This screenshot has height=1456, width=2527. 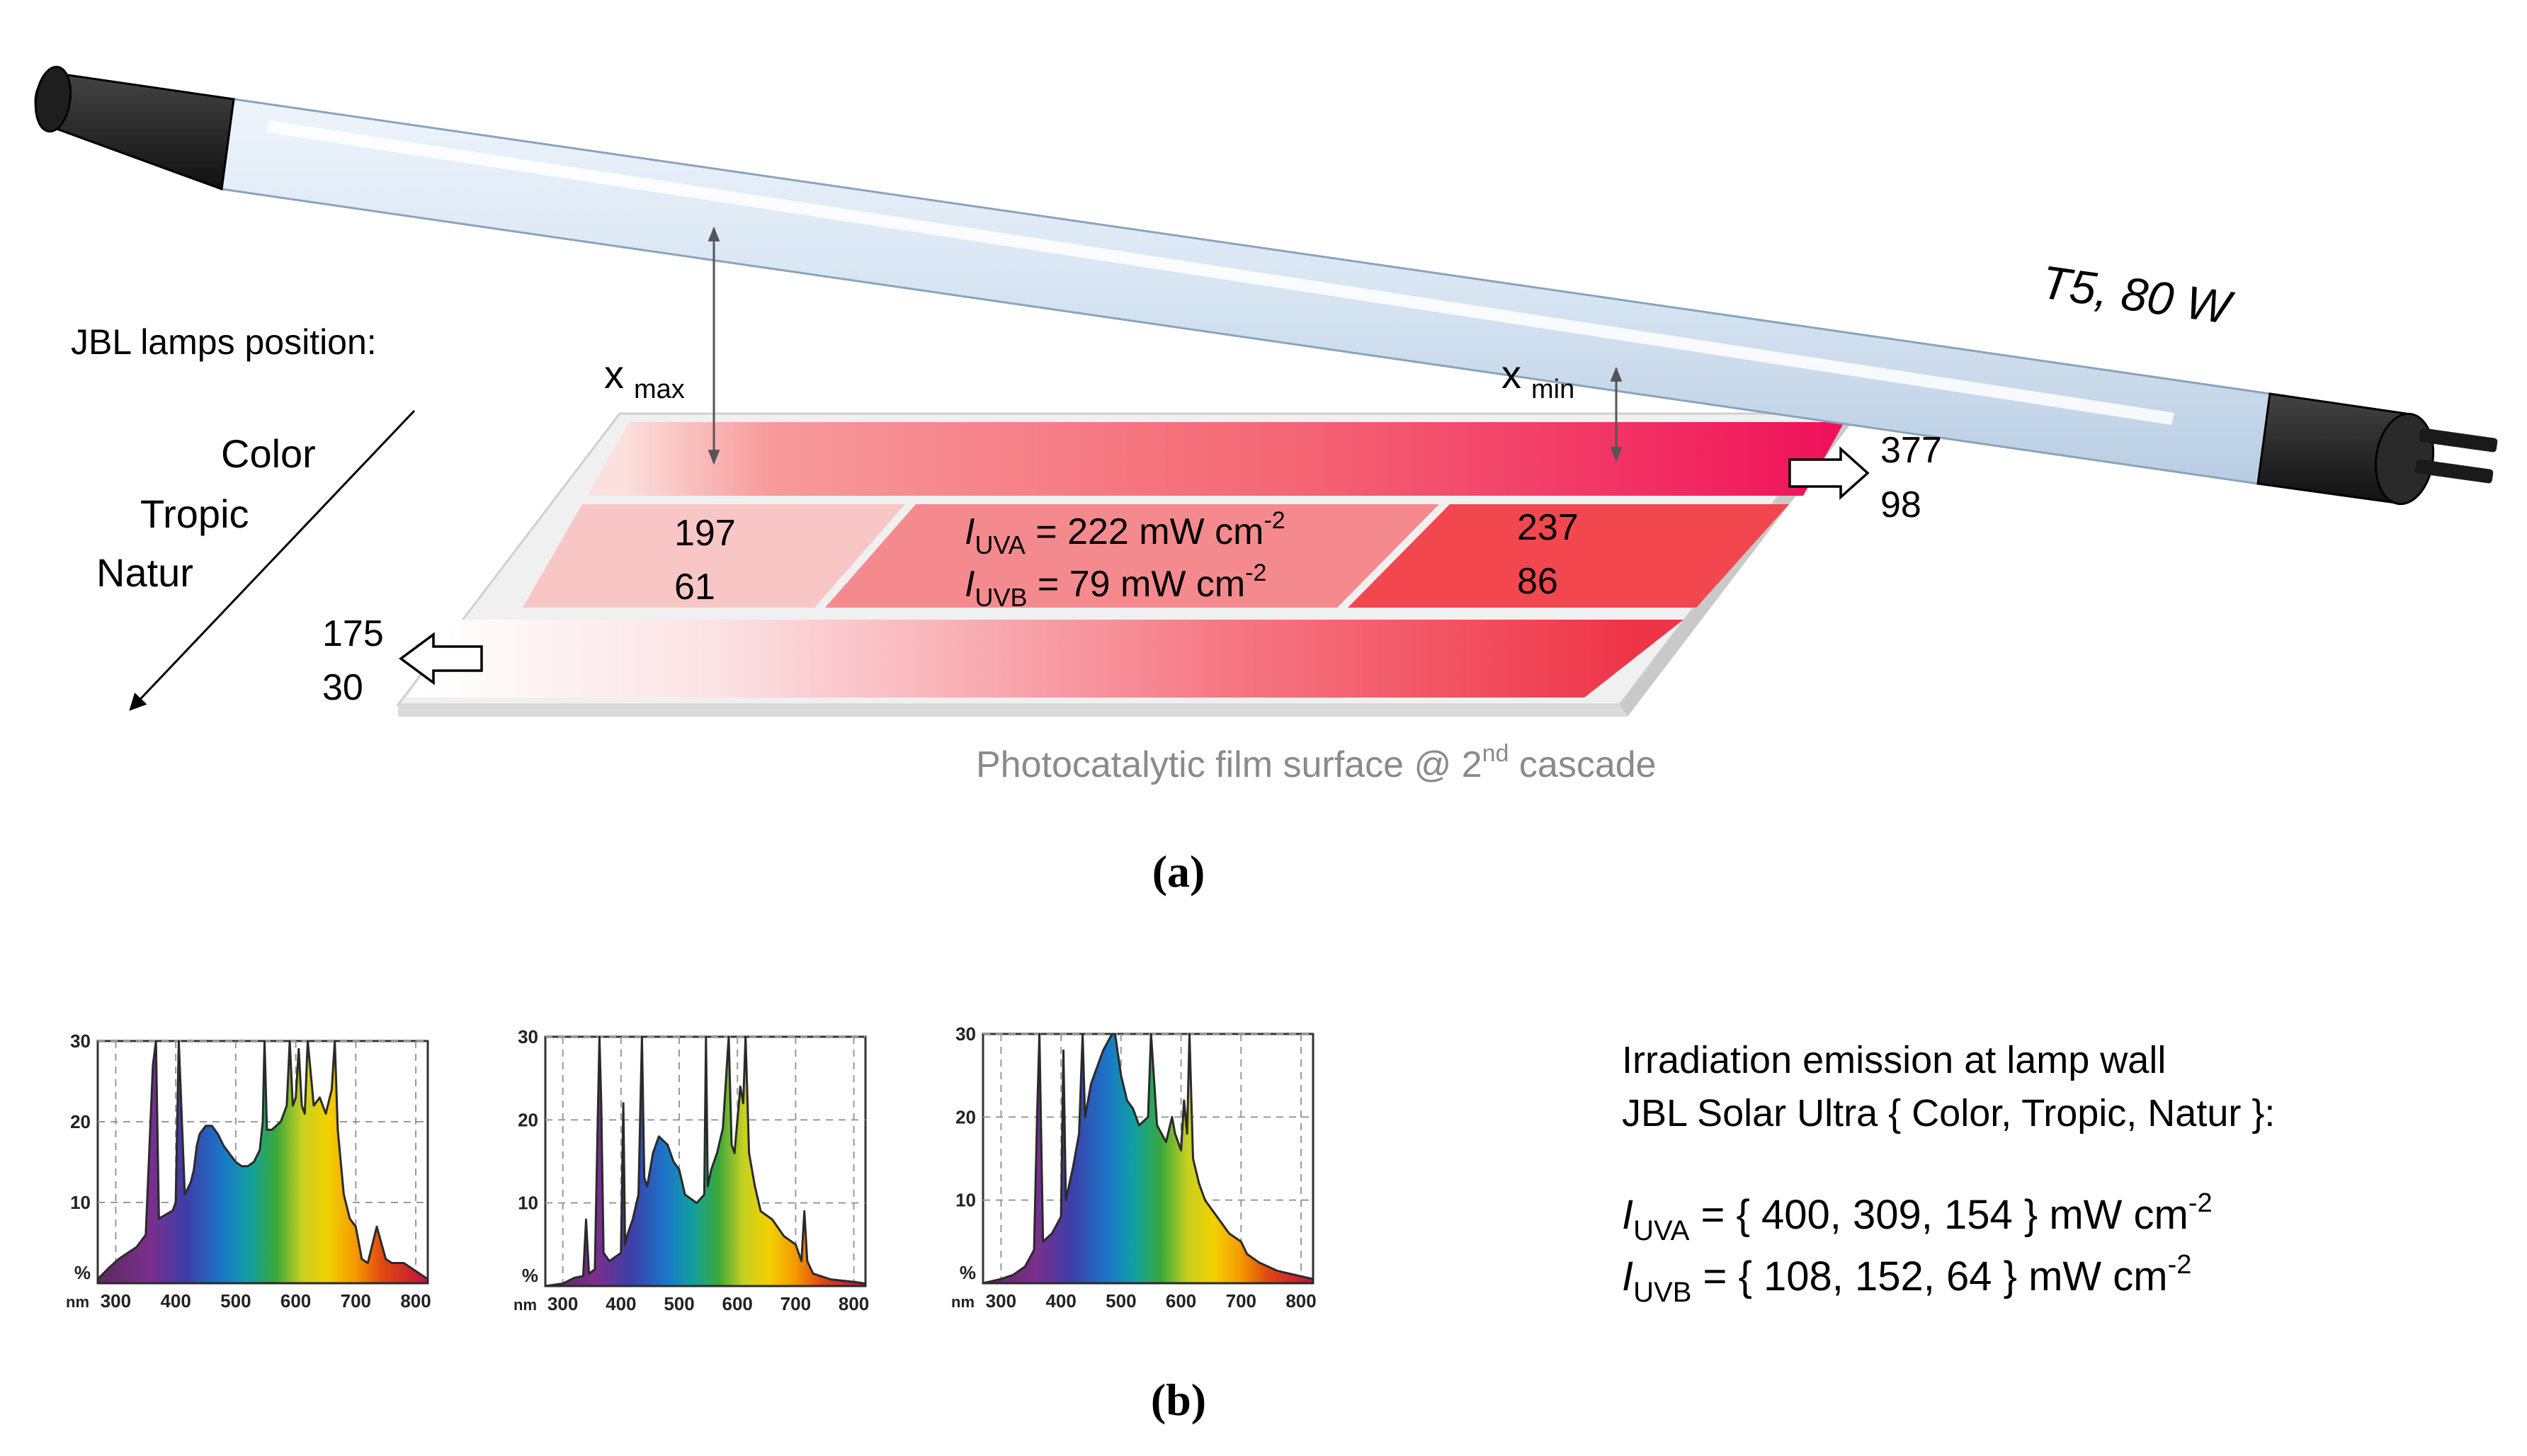 What do you see at coordinates (644, 378) in the screenshot?
I see `x-max-label: x max` at bounding box center [644, 378].